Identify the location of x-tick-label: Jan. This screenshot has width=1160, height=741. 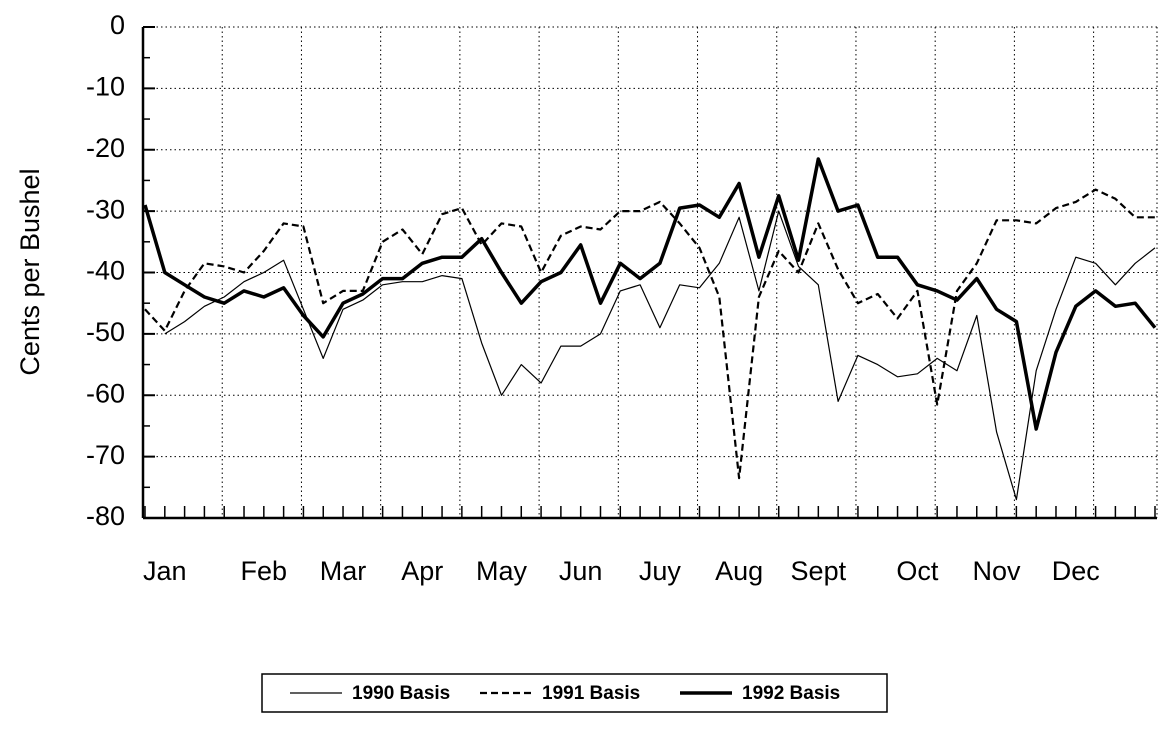
(165, 571).